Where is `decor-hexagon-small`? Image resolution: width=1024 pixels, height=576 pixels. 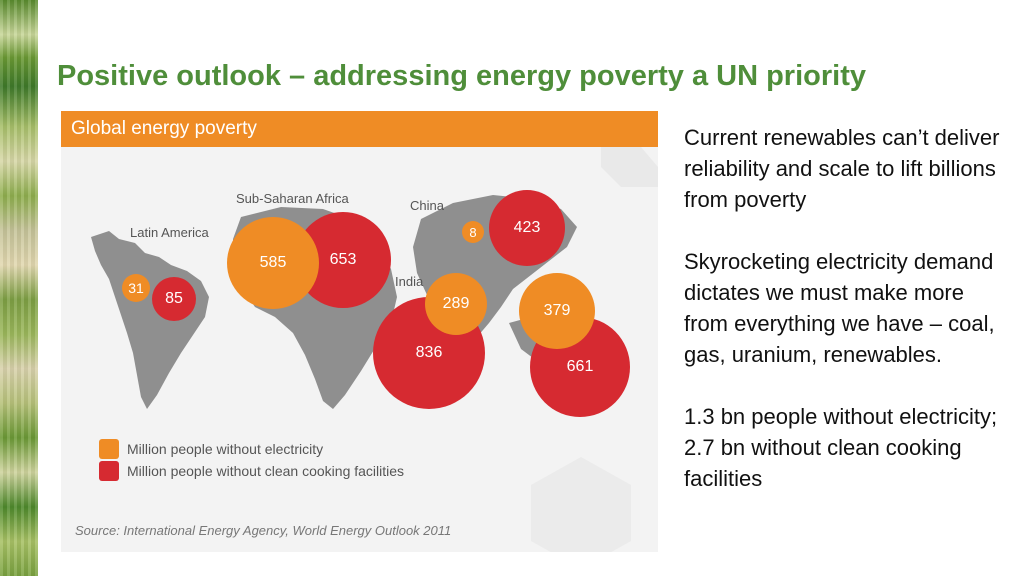 decor-hexagon-small is located at coordinates (629, 167).